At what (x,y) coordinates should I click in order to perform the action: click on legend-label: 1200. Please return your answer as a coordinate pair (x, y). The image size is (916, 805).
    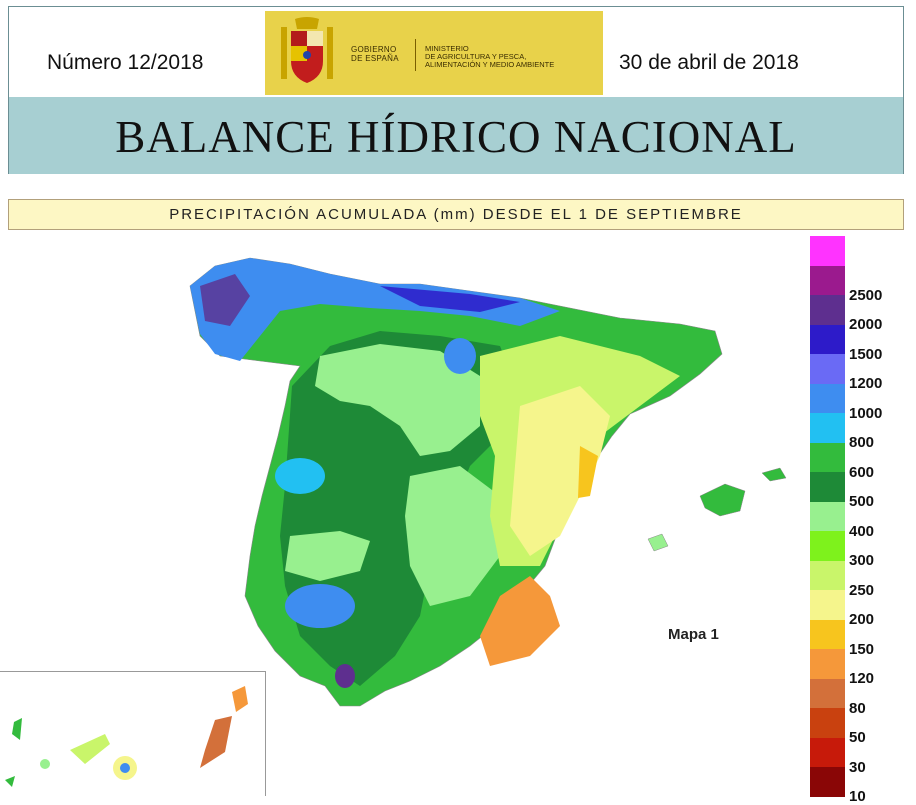
    Looking at the image, I should click on (866, 383).